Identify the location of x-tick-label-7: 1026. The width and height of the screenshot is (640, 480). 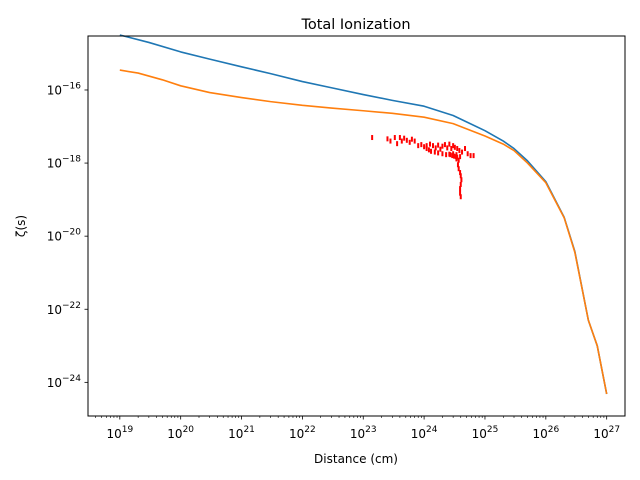
(545, 433).